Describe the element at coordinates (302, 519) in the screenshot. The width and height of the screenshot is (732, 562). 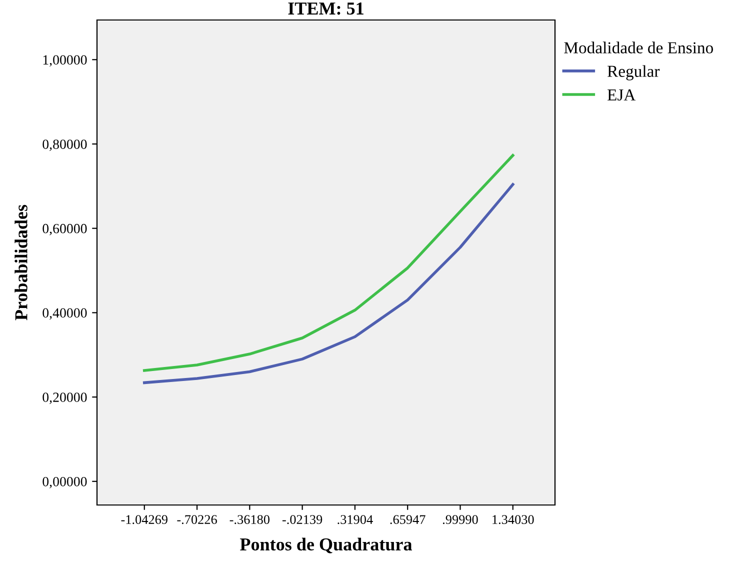
I see `x-tick-label: -.02139` at that location.